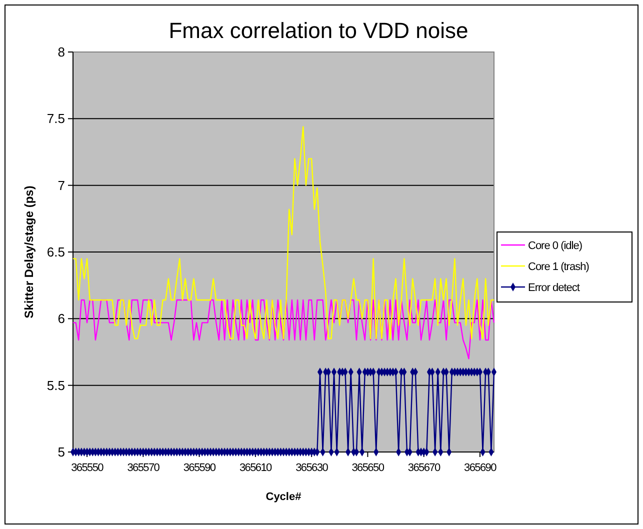 The image size is (643, 529). Describe the element at coordinates (558, 266) in the screenshot. I see `legend-label: Core 1 (trash)` at that location.